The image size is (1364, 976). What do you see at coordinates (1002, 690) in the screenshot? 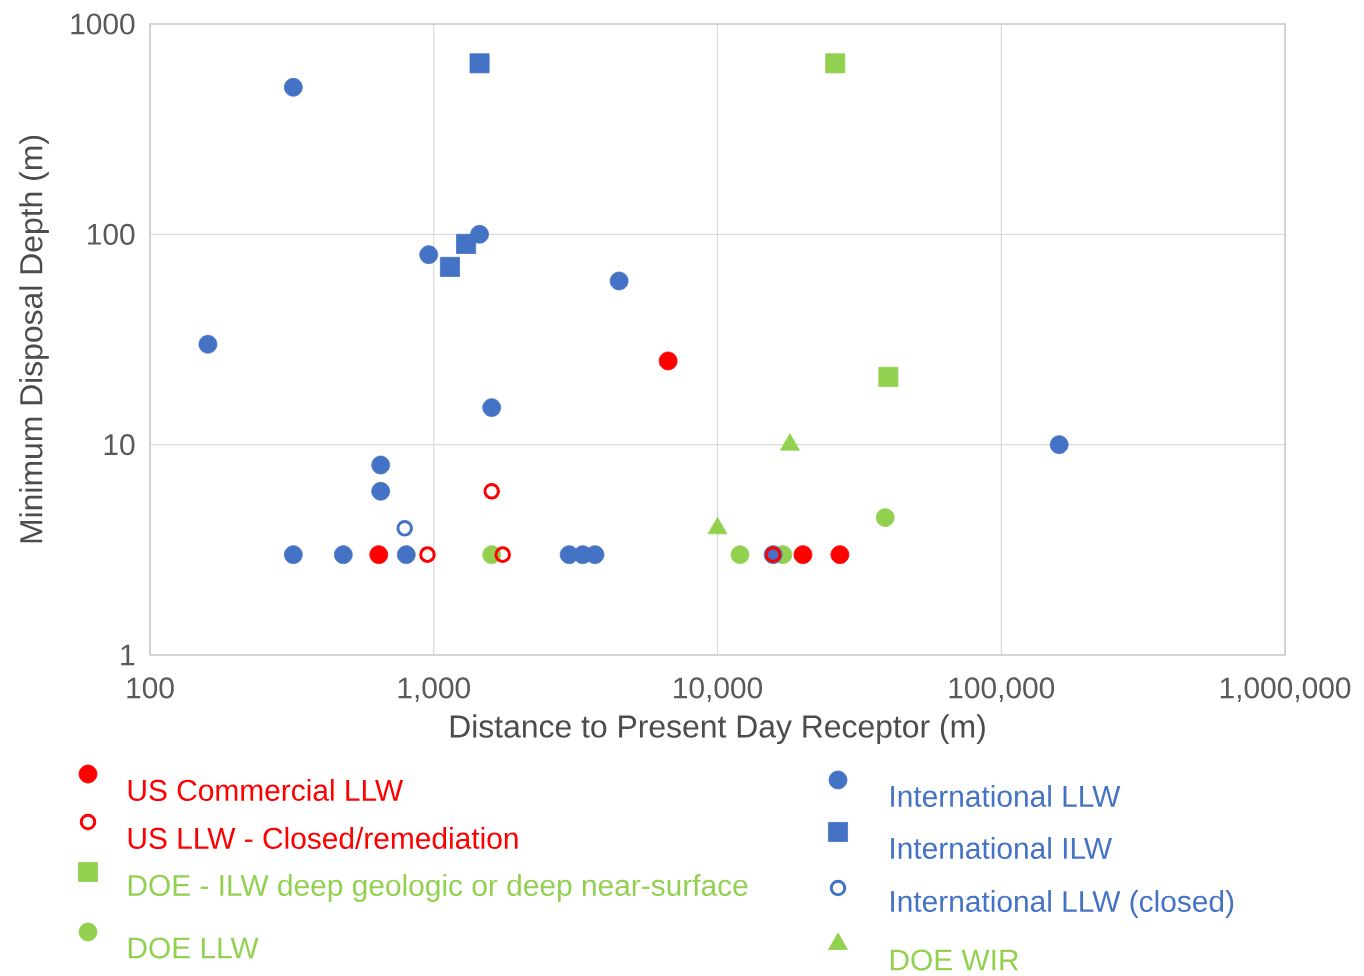
I see `x-tick-label: 100,000` at bounding box center [1002, 690].